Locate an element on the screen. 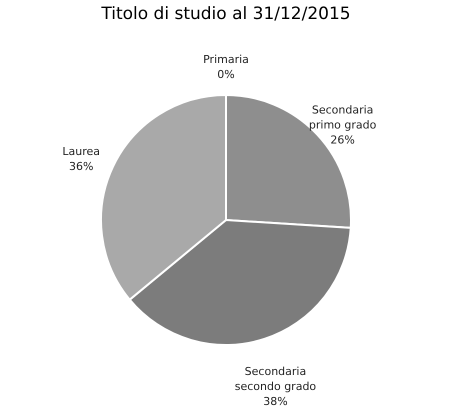  slice-label: Secondaria primo grado is located at coordinates (342, 117).